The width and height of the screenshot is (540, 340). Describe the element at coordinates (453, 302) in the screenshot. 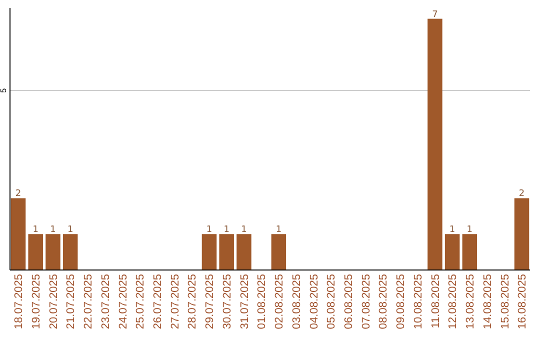

I see `x-tick-label: 12.08.2025` at that location.